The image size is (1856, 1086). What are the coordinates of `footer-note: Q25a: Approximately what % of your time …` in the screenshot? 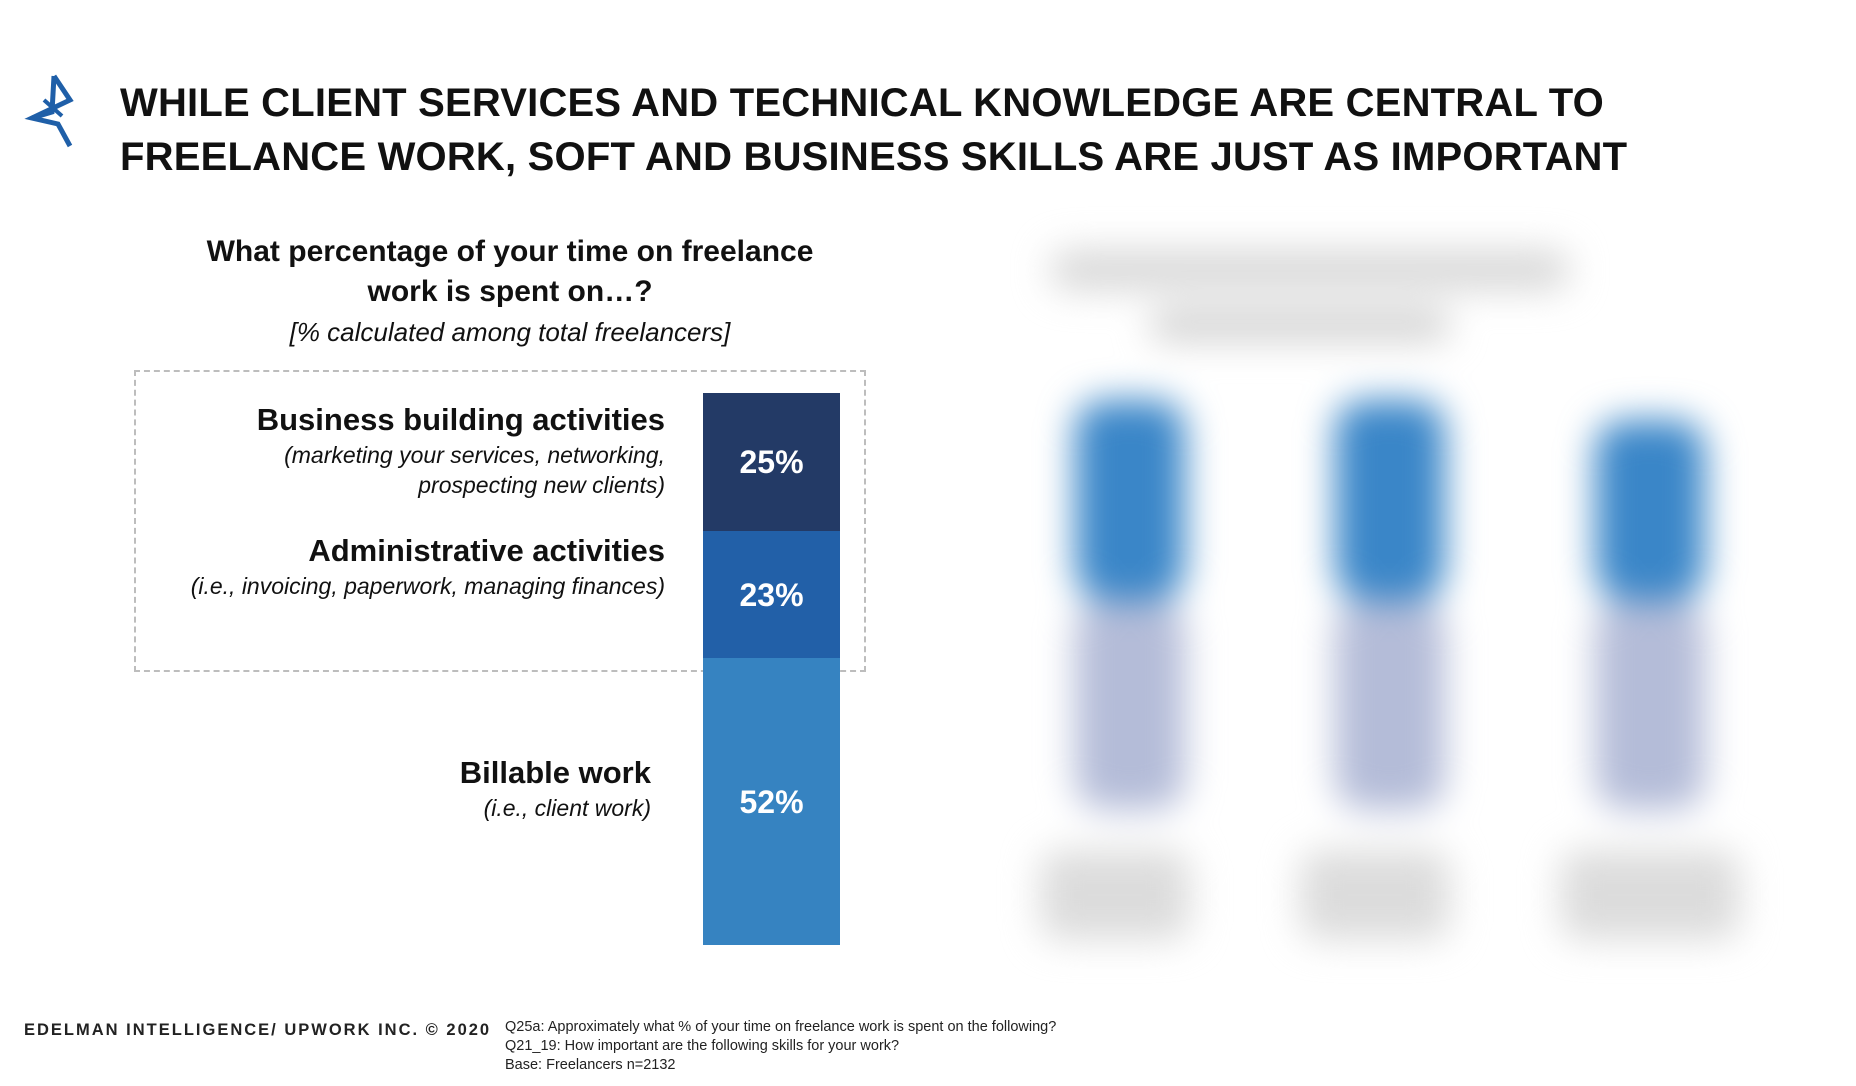 It's located at (781, 1027).